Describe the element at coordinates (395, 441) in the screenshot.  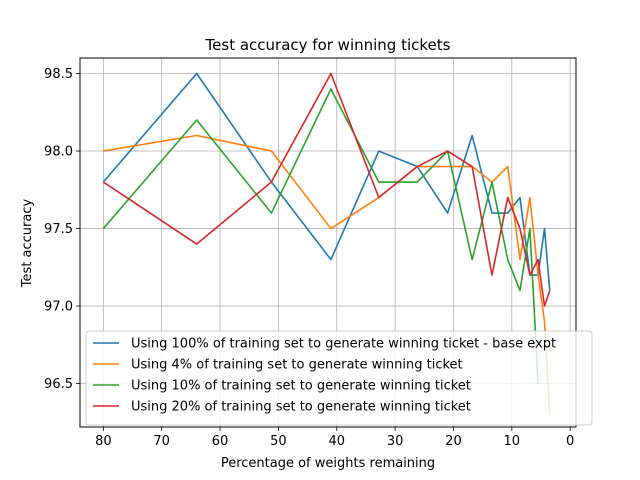
I see `x-tick-label: 30` at that location.